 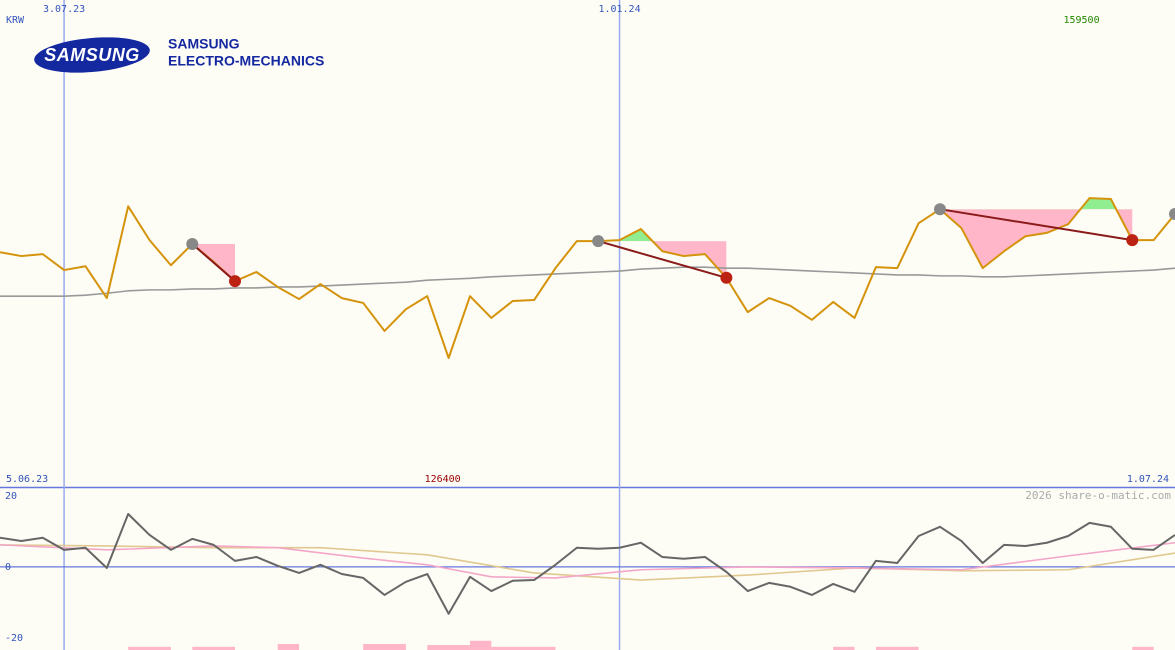 What do you see at coordinates (1148, 479) in the screenshot?
I see `x-tick-label: 1.07.24` at bounding box center [1148, 479].